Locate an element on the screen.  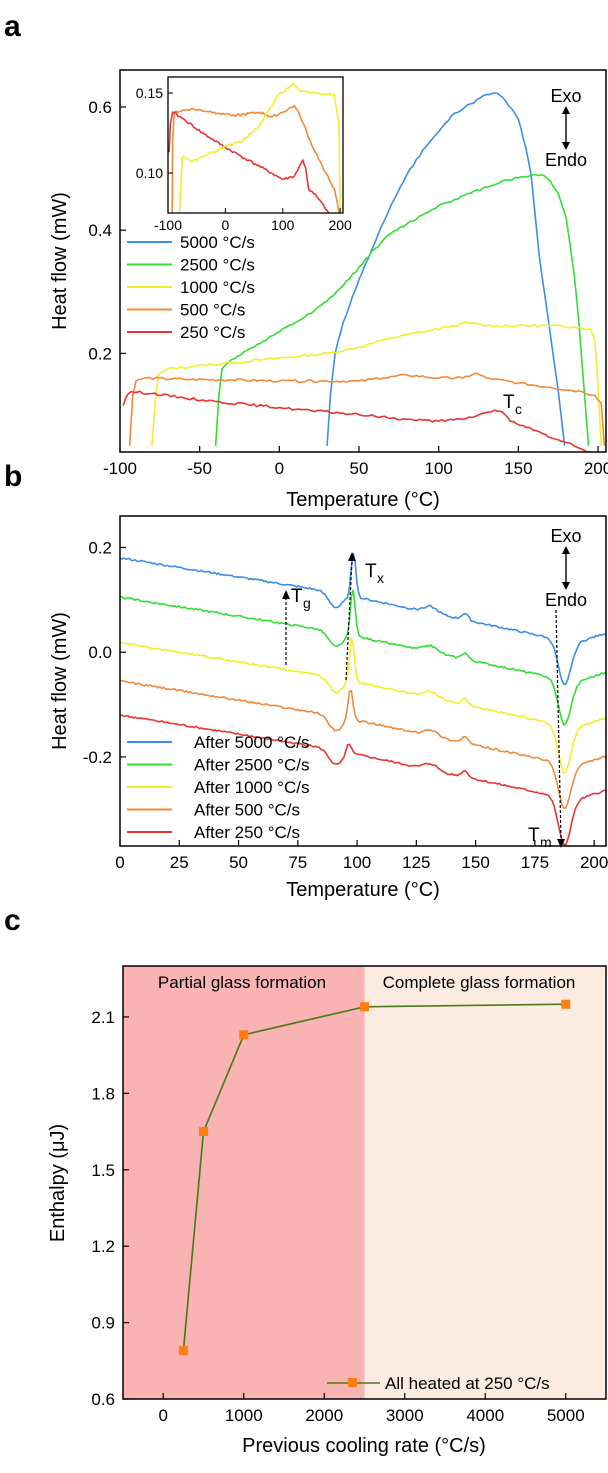
panel-c-ytick-label: 0.9 is located at coordinates (103, 1323).